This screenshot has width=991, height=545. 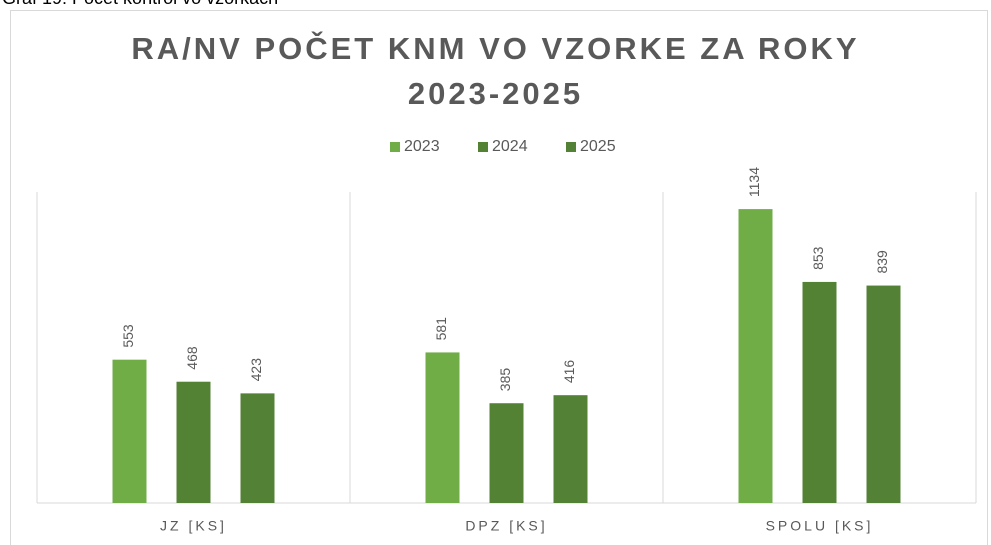 I want to click on value-label: 1134, so click(x=754, y=182).